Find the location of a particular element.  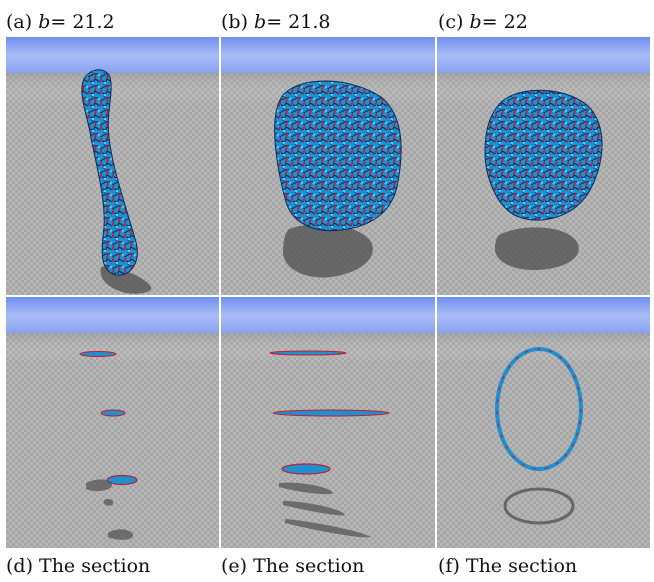

section-ring-highlight is located at coordinates (539, 409).